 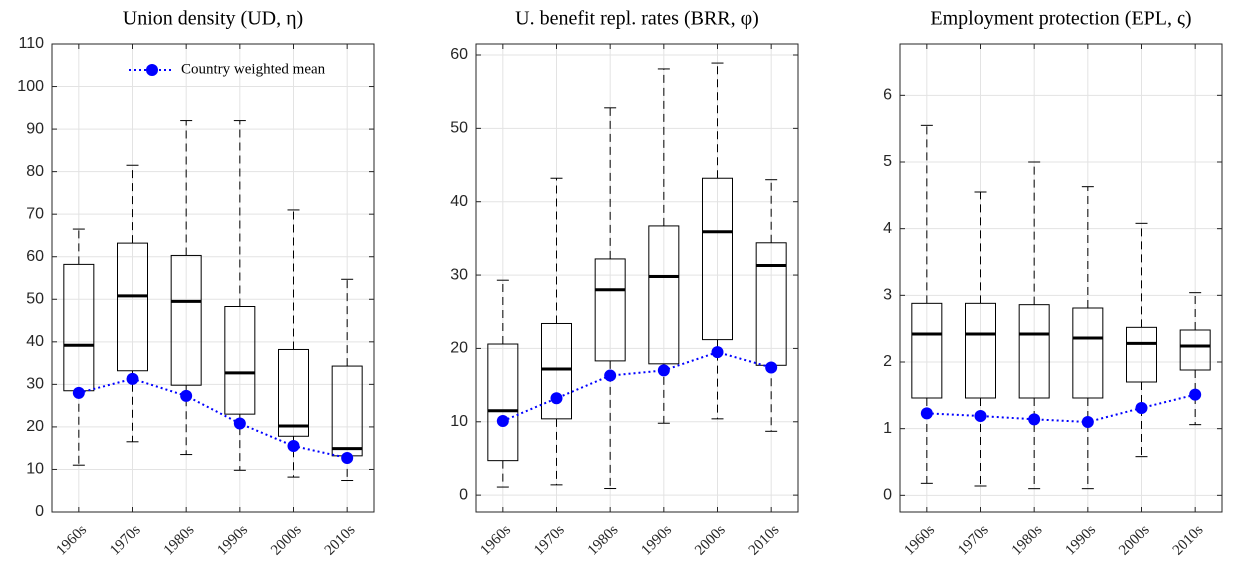 I want to click on y-tick-label: 110, so click(x=31, y=43).